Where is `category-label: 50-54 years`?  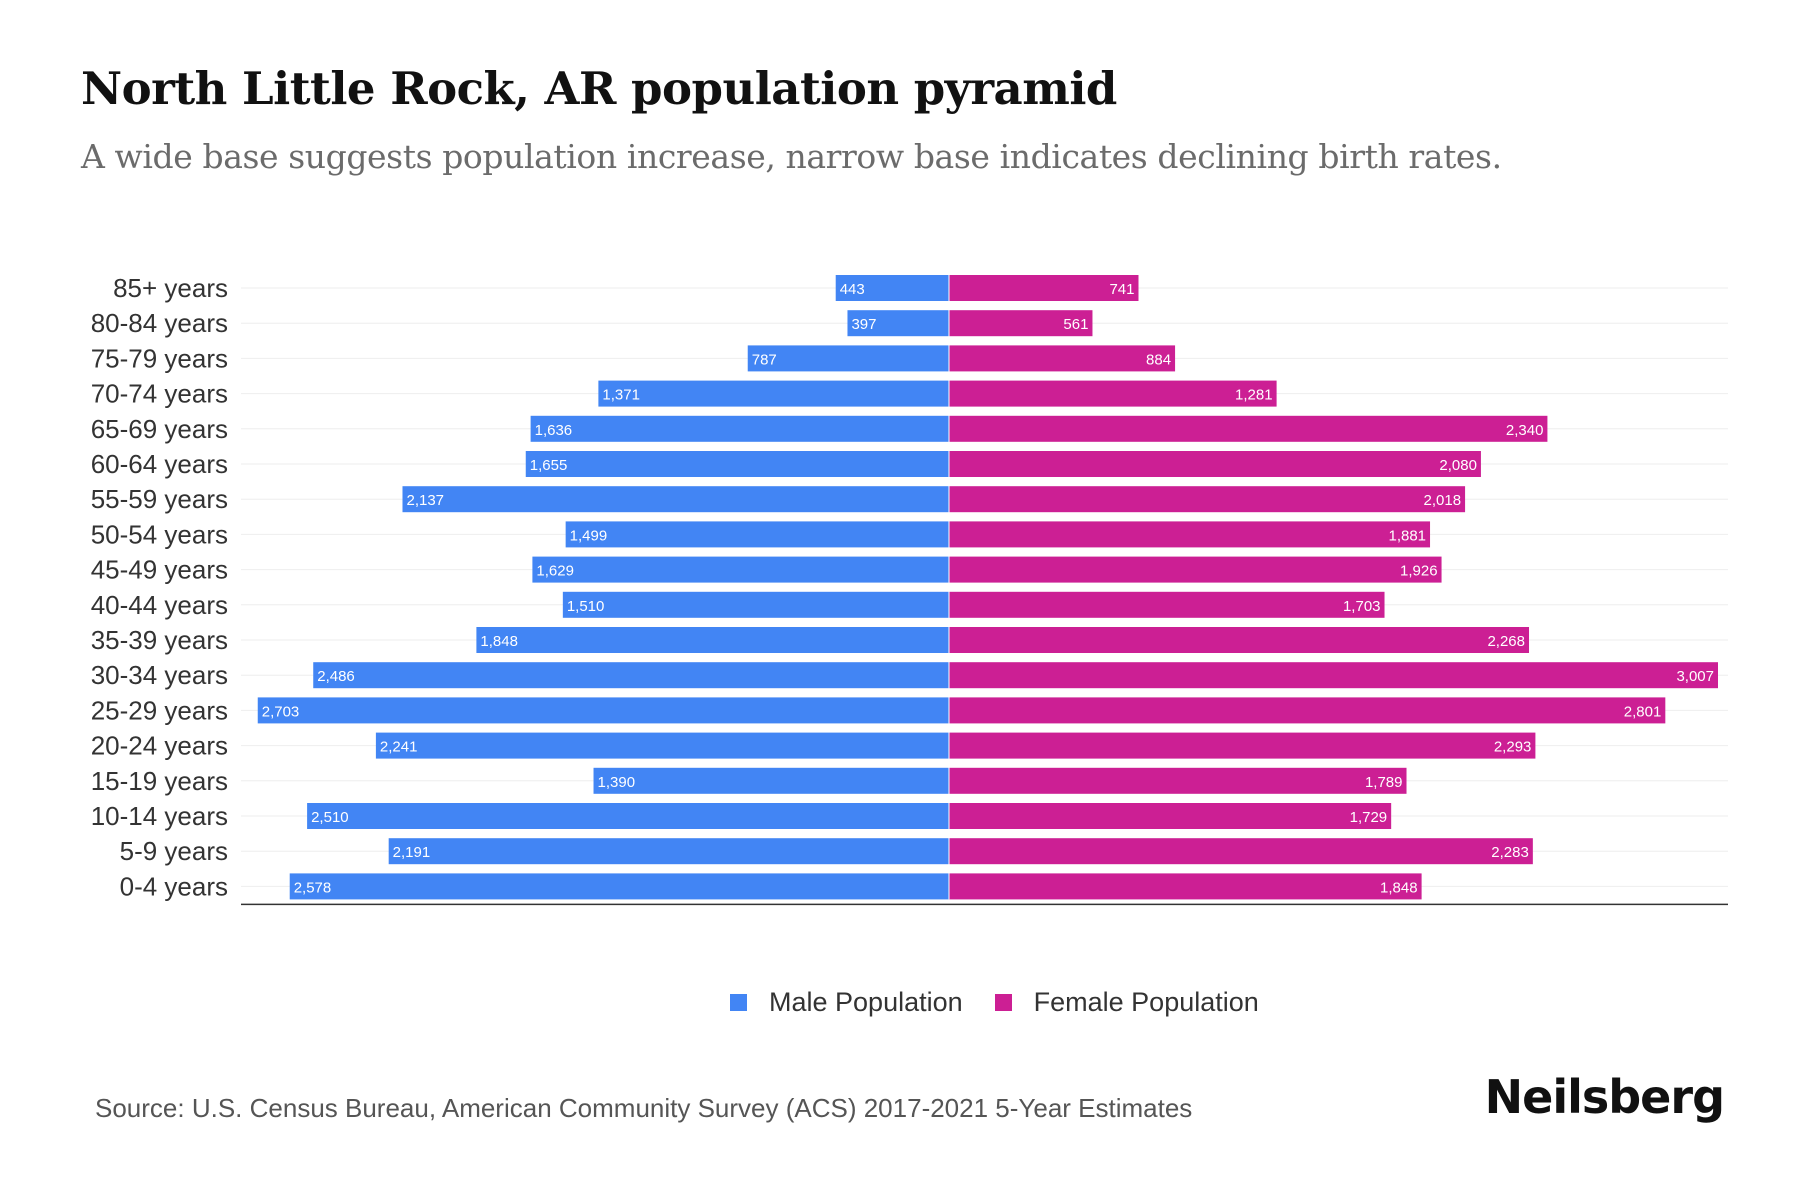 category-label: 50-54 years is located at coordinates (159, 534).